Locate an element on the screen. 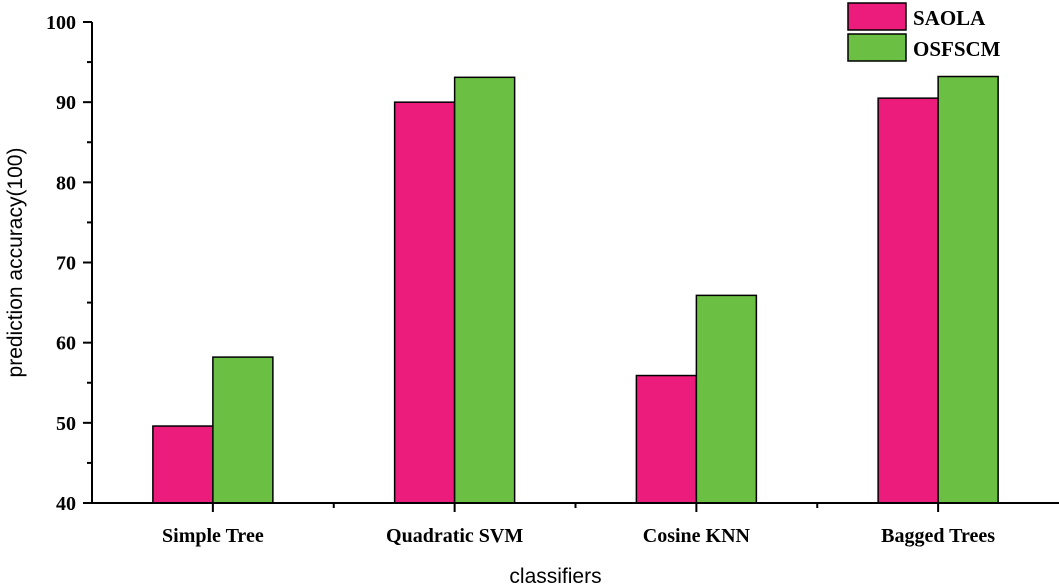  y-tick-label: 60 is located at coordinates (66, 344).